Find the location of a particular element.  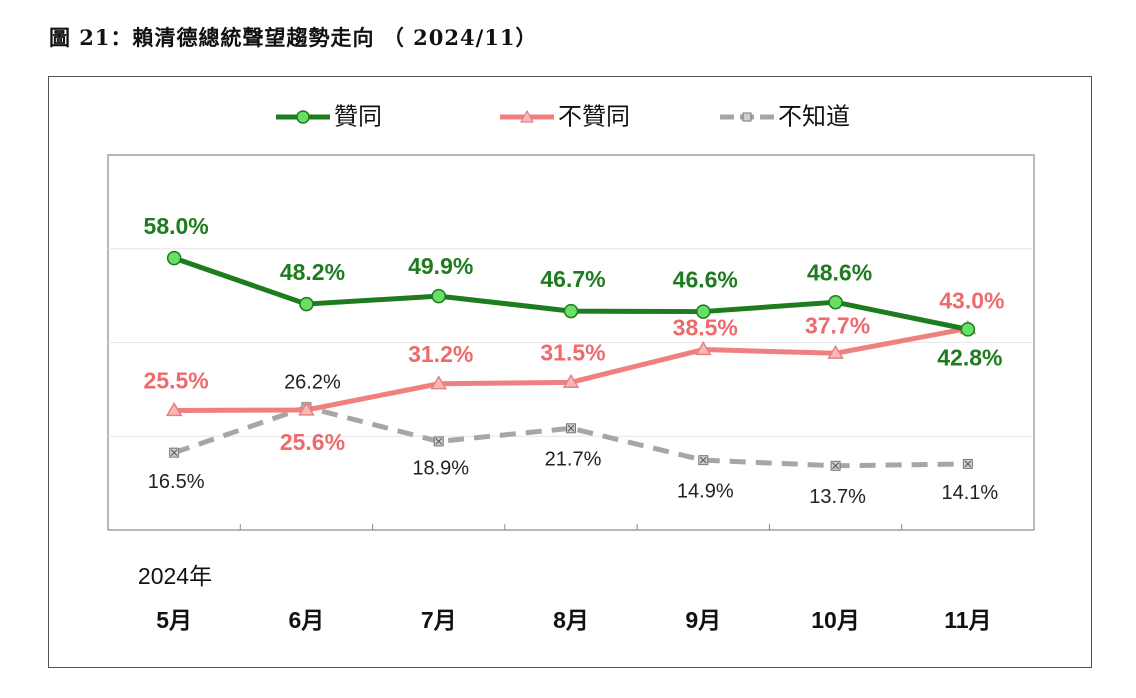

x-tick-label: 8月 is located at coordinates (571, 620).